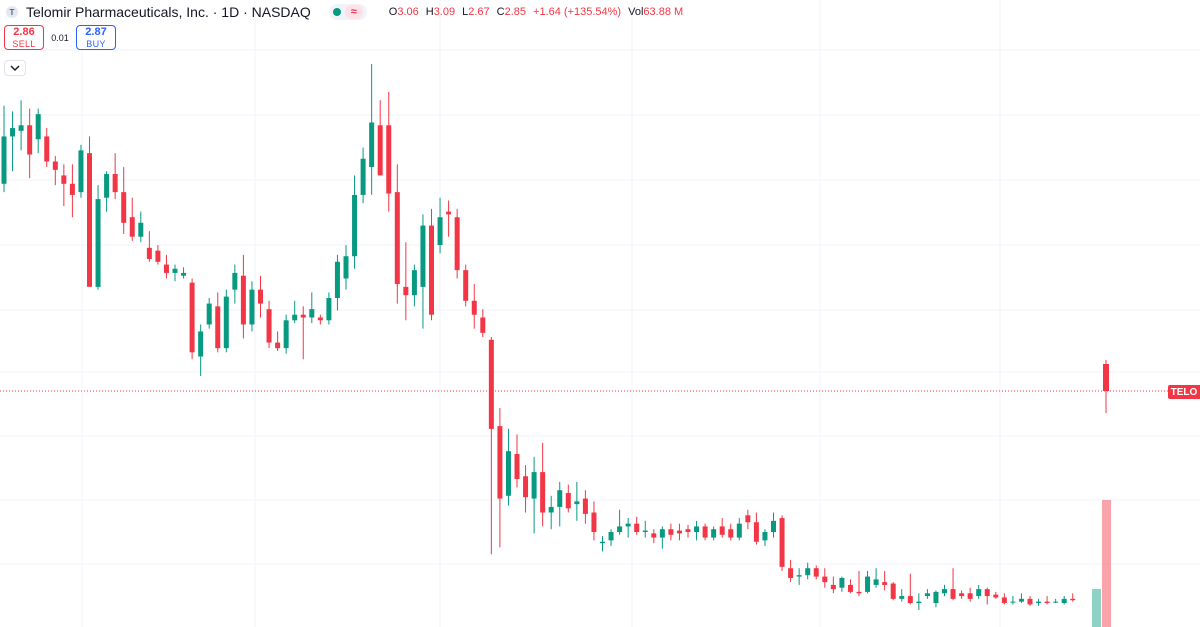  I want to click on open-value: 3.06, so click(408, 12).